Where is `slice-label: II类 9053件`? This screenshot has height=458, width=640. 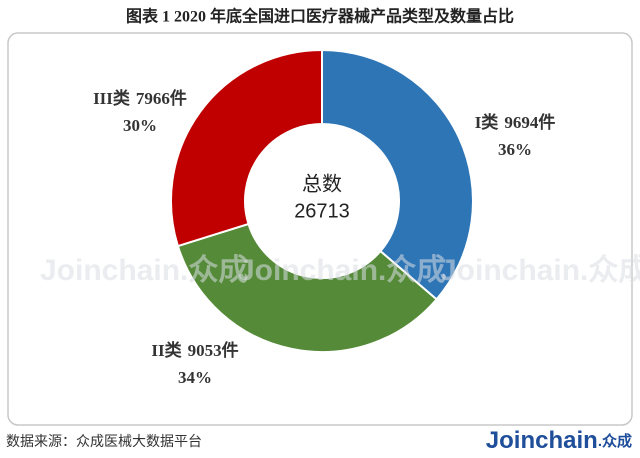 slice-label: II类 9053件 is located at coordinates (194, 350).